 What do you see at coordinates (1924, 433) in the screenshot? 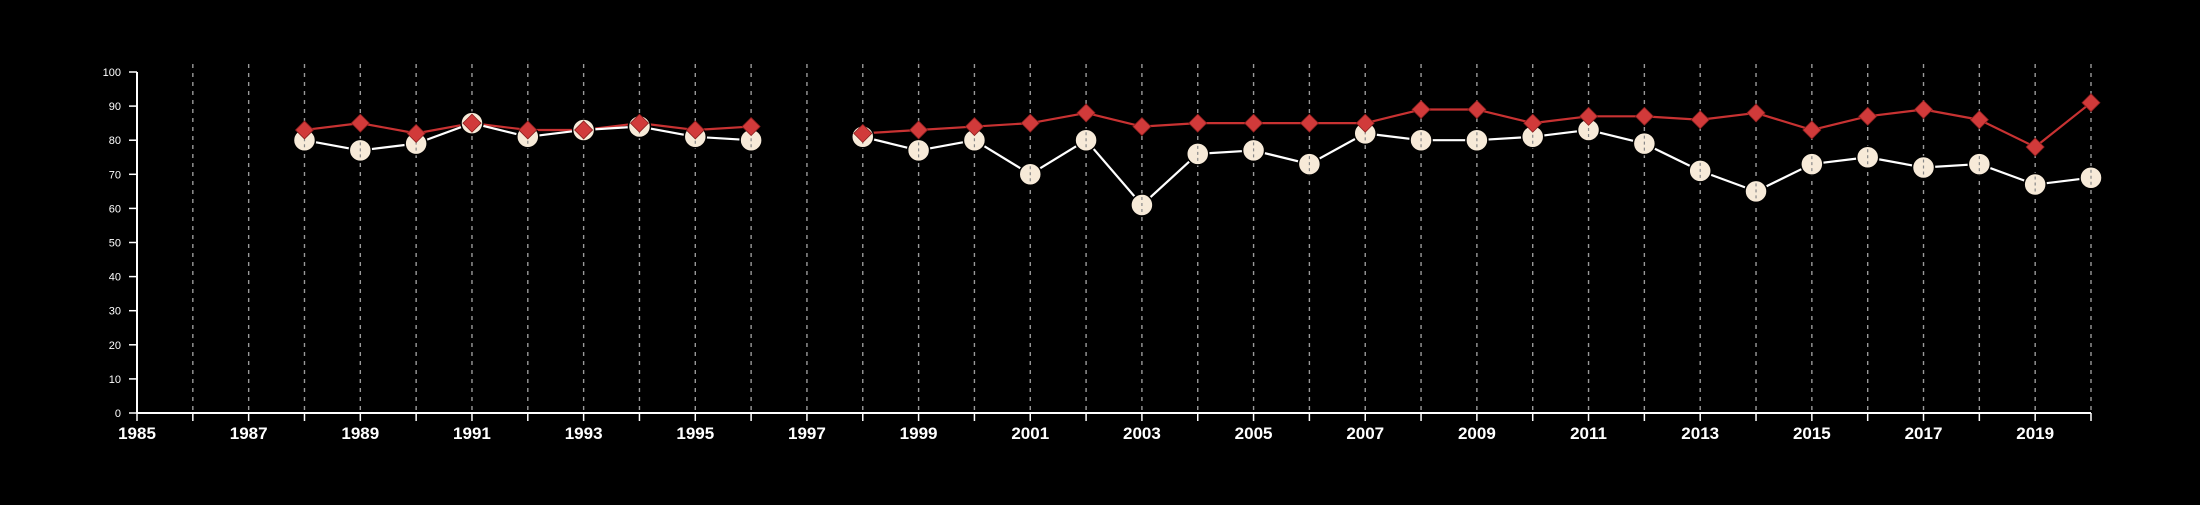
I see `x-tick-label: 2017` at bounding box center [1924, 433].